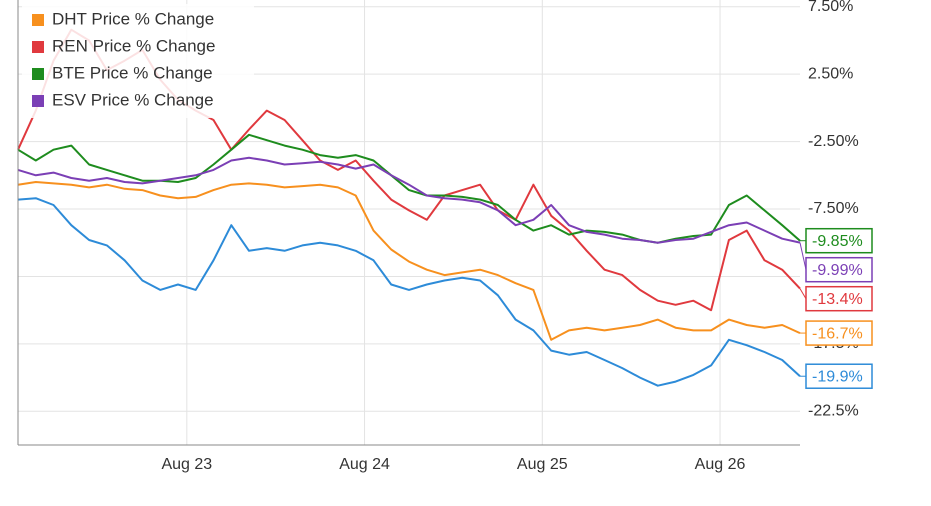 This screenshot has width=931, height=506. I want to click on end-label-text: -16.7%, so click(837, 333).